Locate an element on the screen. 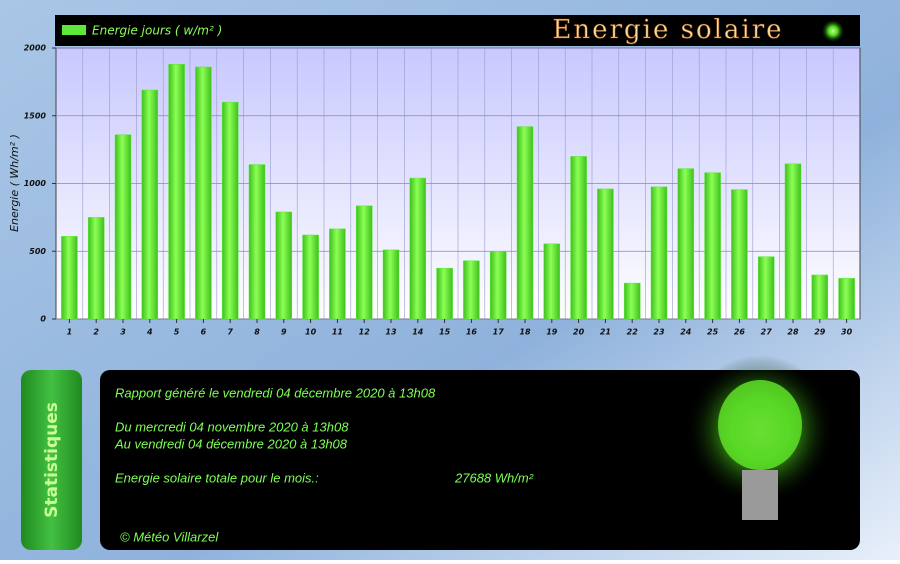 This screenshot has height=564, width=900. legend-swatch is located at coordinates (74, 30).